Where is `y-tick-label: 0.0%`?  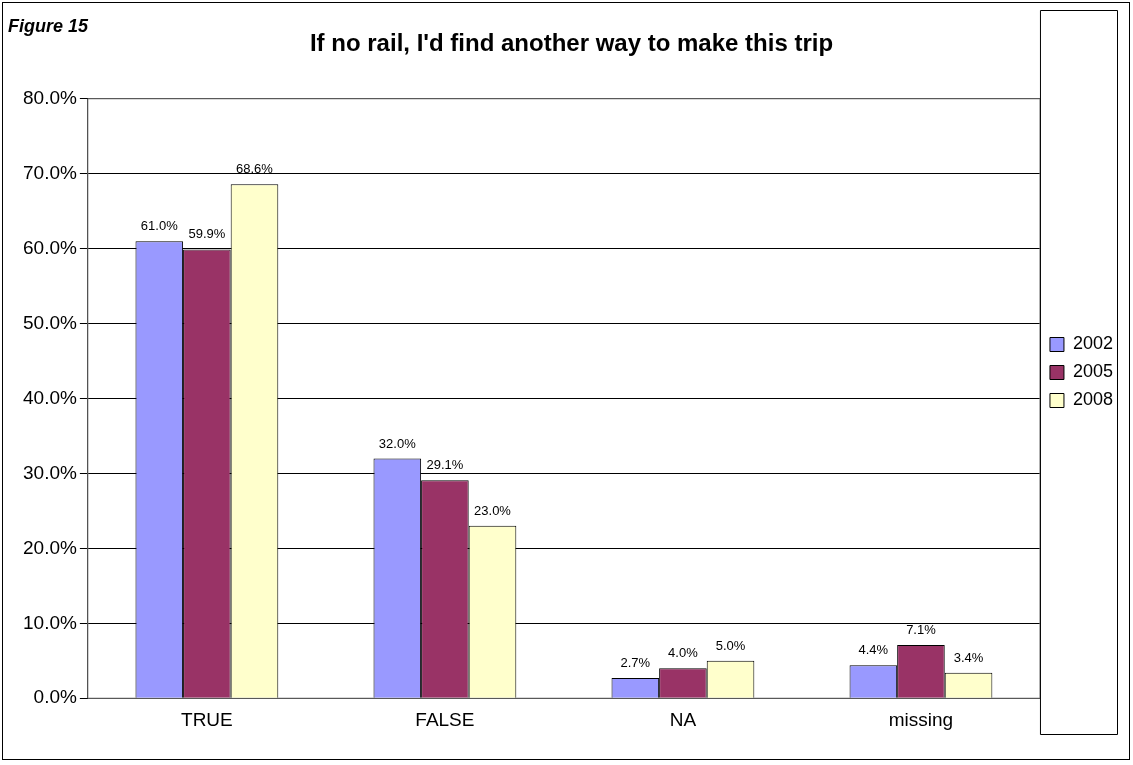 y-tick-label: 0.0% is located at coordinates (55, 697).